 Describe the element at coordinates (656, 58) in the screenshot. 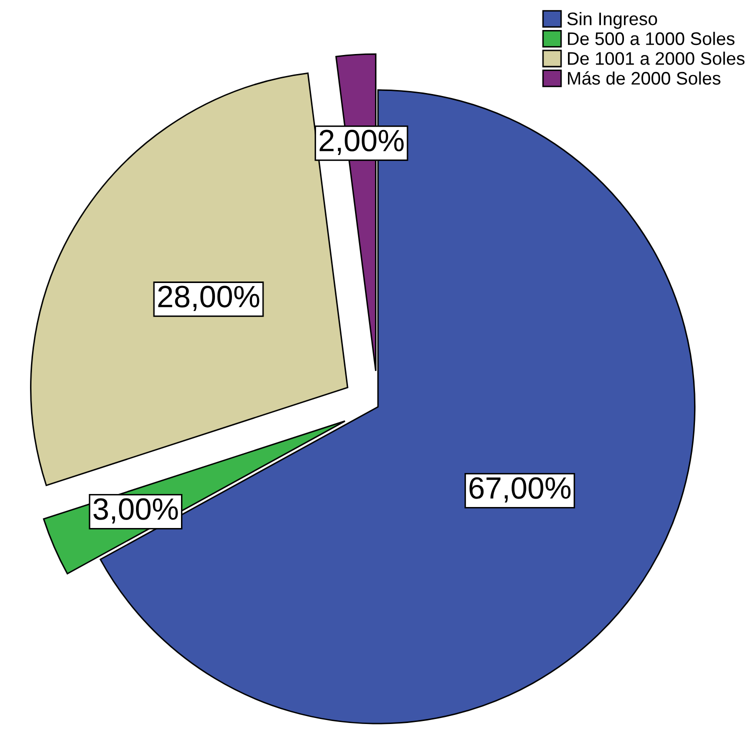

I see `legend-label: De 1001 a 2000 Soles` at that location.